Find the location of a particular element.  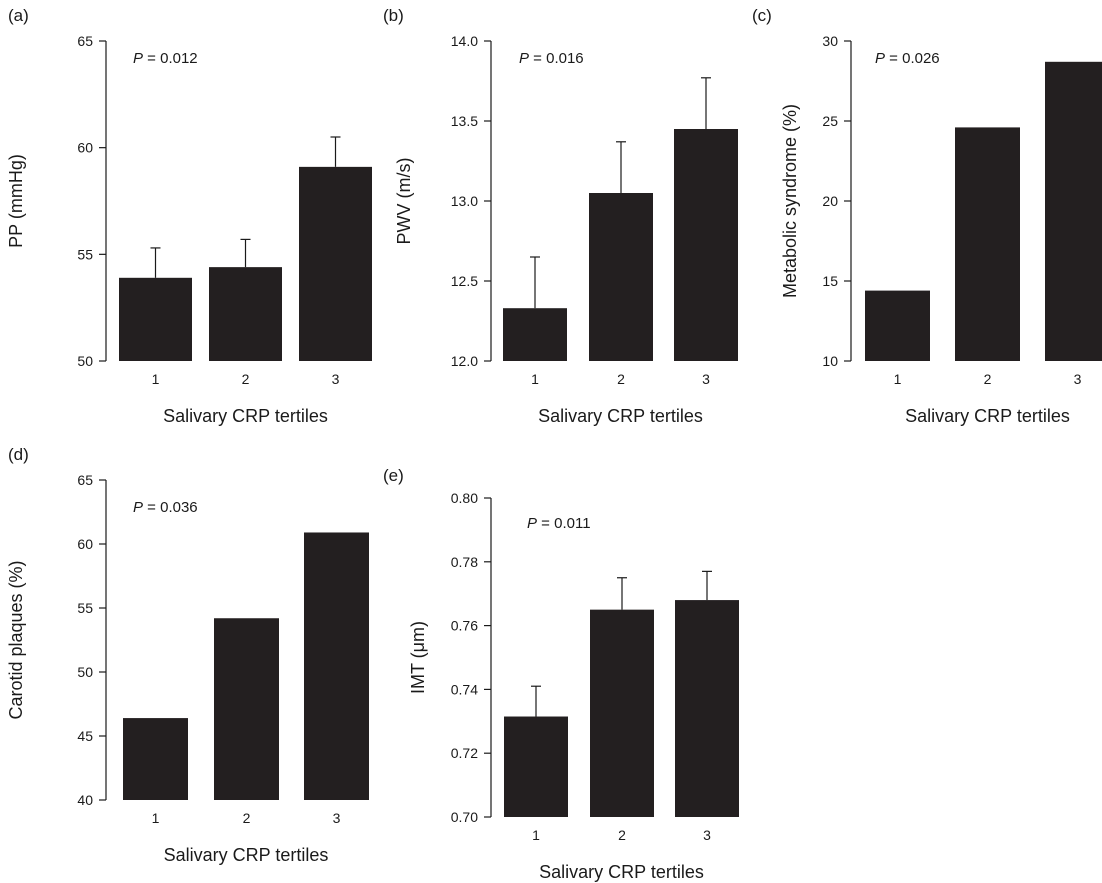

y-tick-label: 0.80 is located at coordinates (464, 498).